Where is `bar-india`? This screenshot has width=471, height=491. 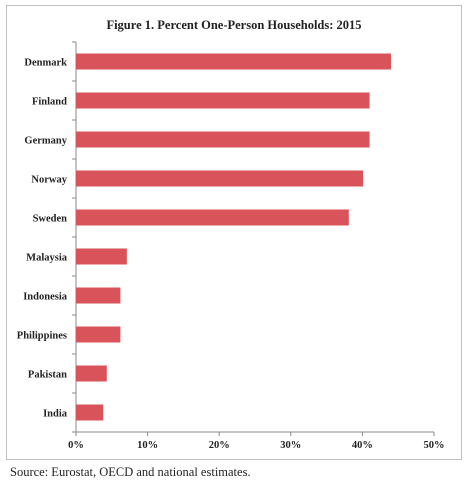 bar-india is located at coordinates (90, 412).